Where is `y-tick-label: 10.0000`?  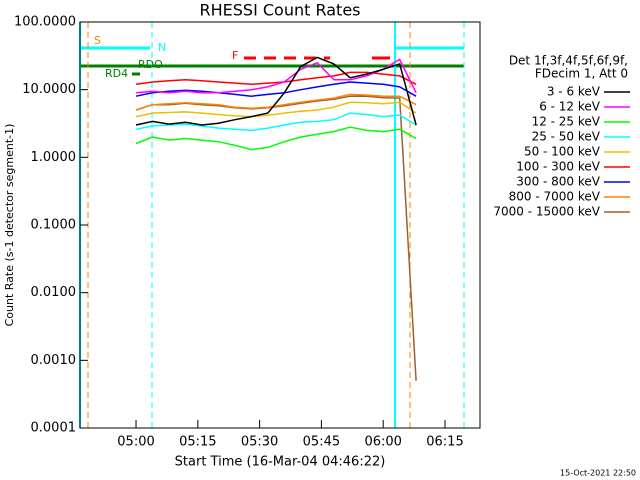 y-tick-label: 10.0000 is located at coordinates (49, 89).